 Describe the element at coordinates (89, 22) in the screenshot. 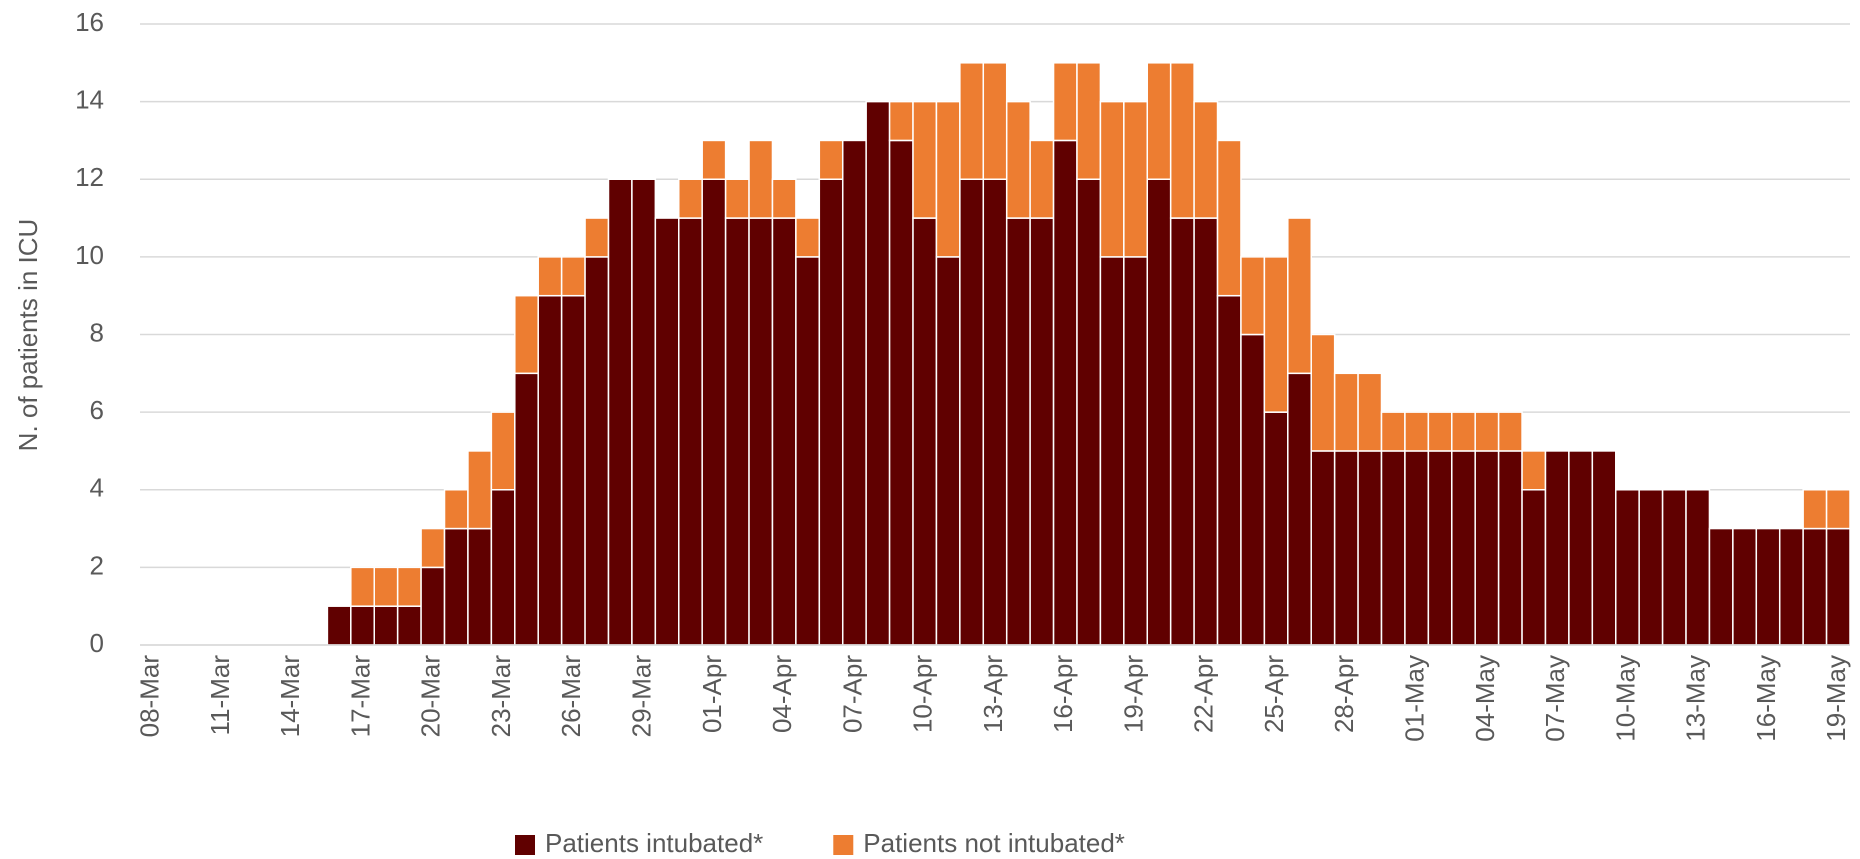

I see `y-tick-label: 16` at that location.